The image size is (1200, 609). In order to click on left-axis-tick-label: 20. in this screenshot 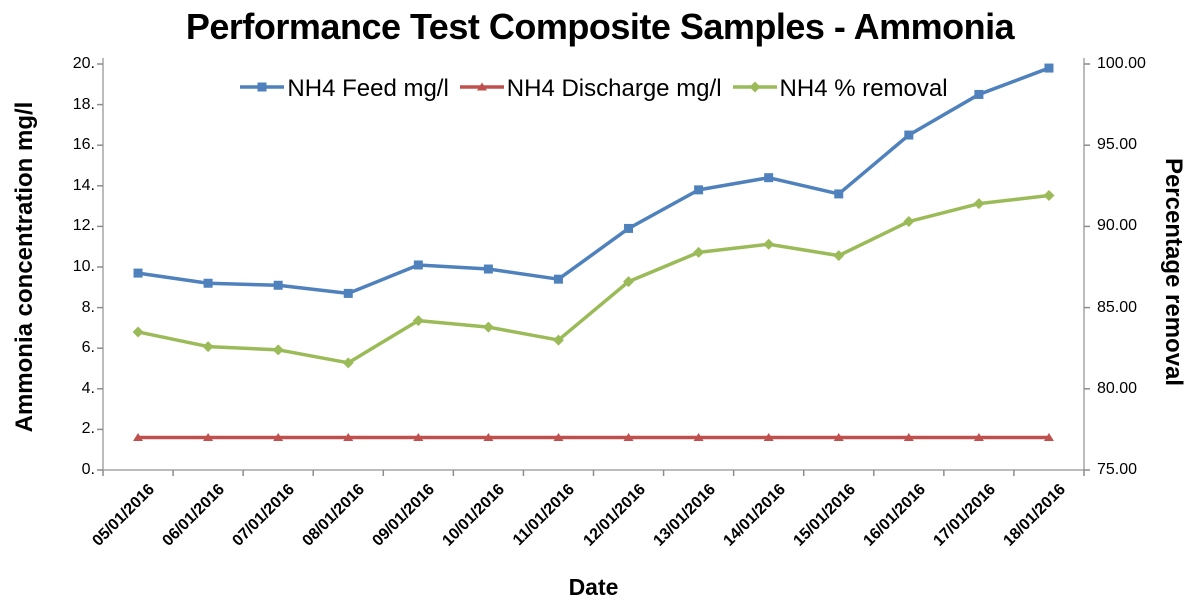, I will do `click(83, 63)`.